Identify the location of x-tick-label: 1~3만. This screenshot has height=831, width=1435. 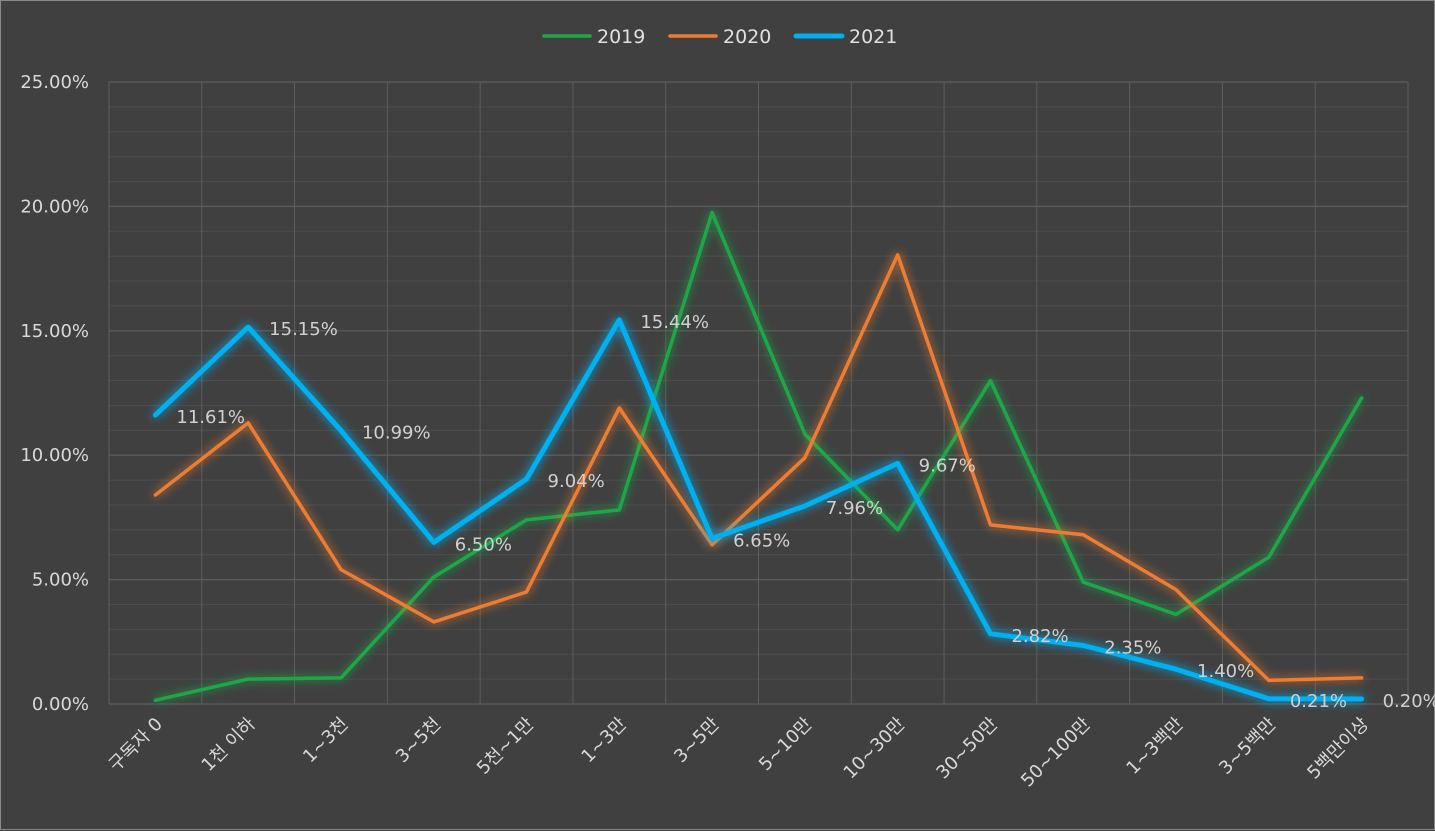
(603, 740).